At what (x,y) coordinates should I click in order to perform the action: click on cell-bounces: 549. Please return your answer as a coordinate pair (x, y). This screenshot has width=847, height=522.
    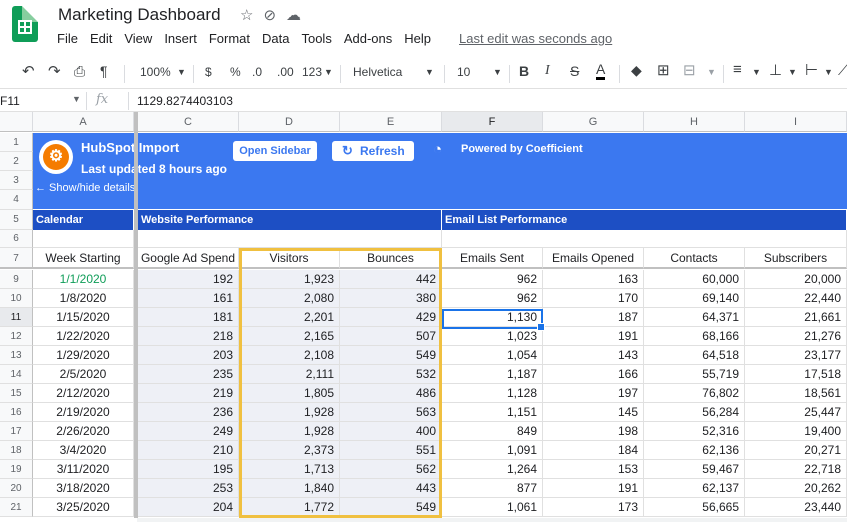
    Looking at the image, I should click on (391, 507).